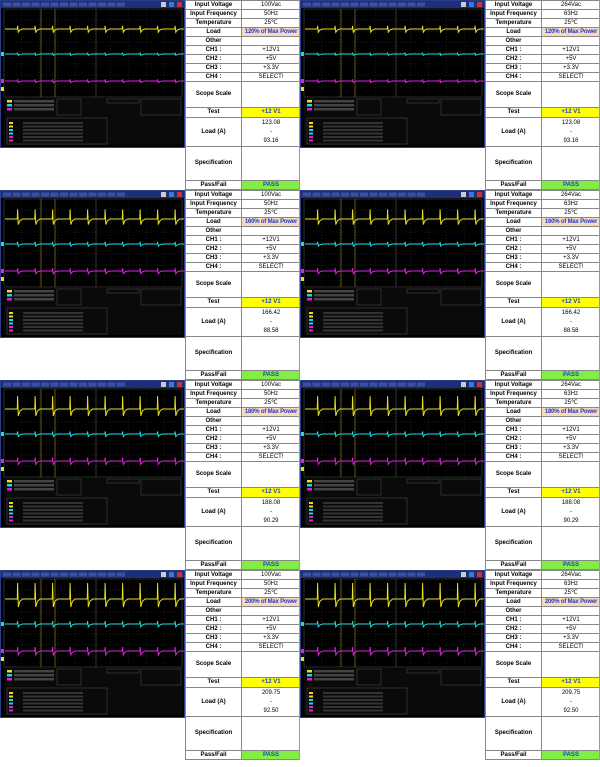 This screenshot has width=600, height=767. I want to click on input-frequency-value: 63Hz, so click(570, 584).